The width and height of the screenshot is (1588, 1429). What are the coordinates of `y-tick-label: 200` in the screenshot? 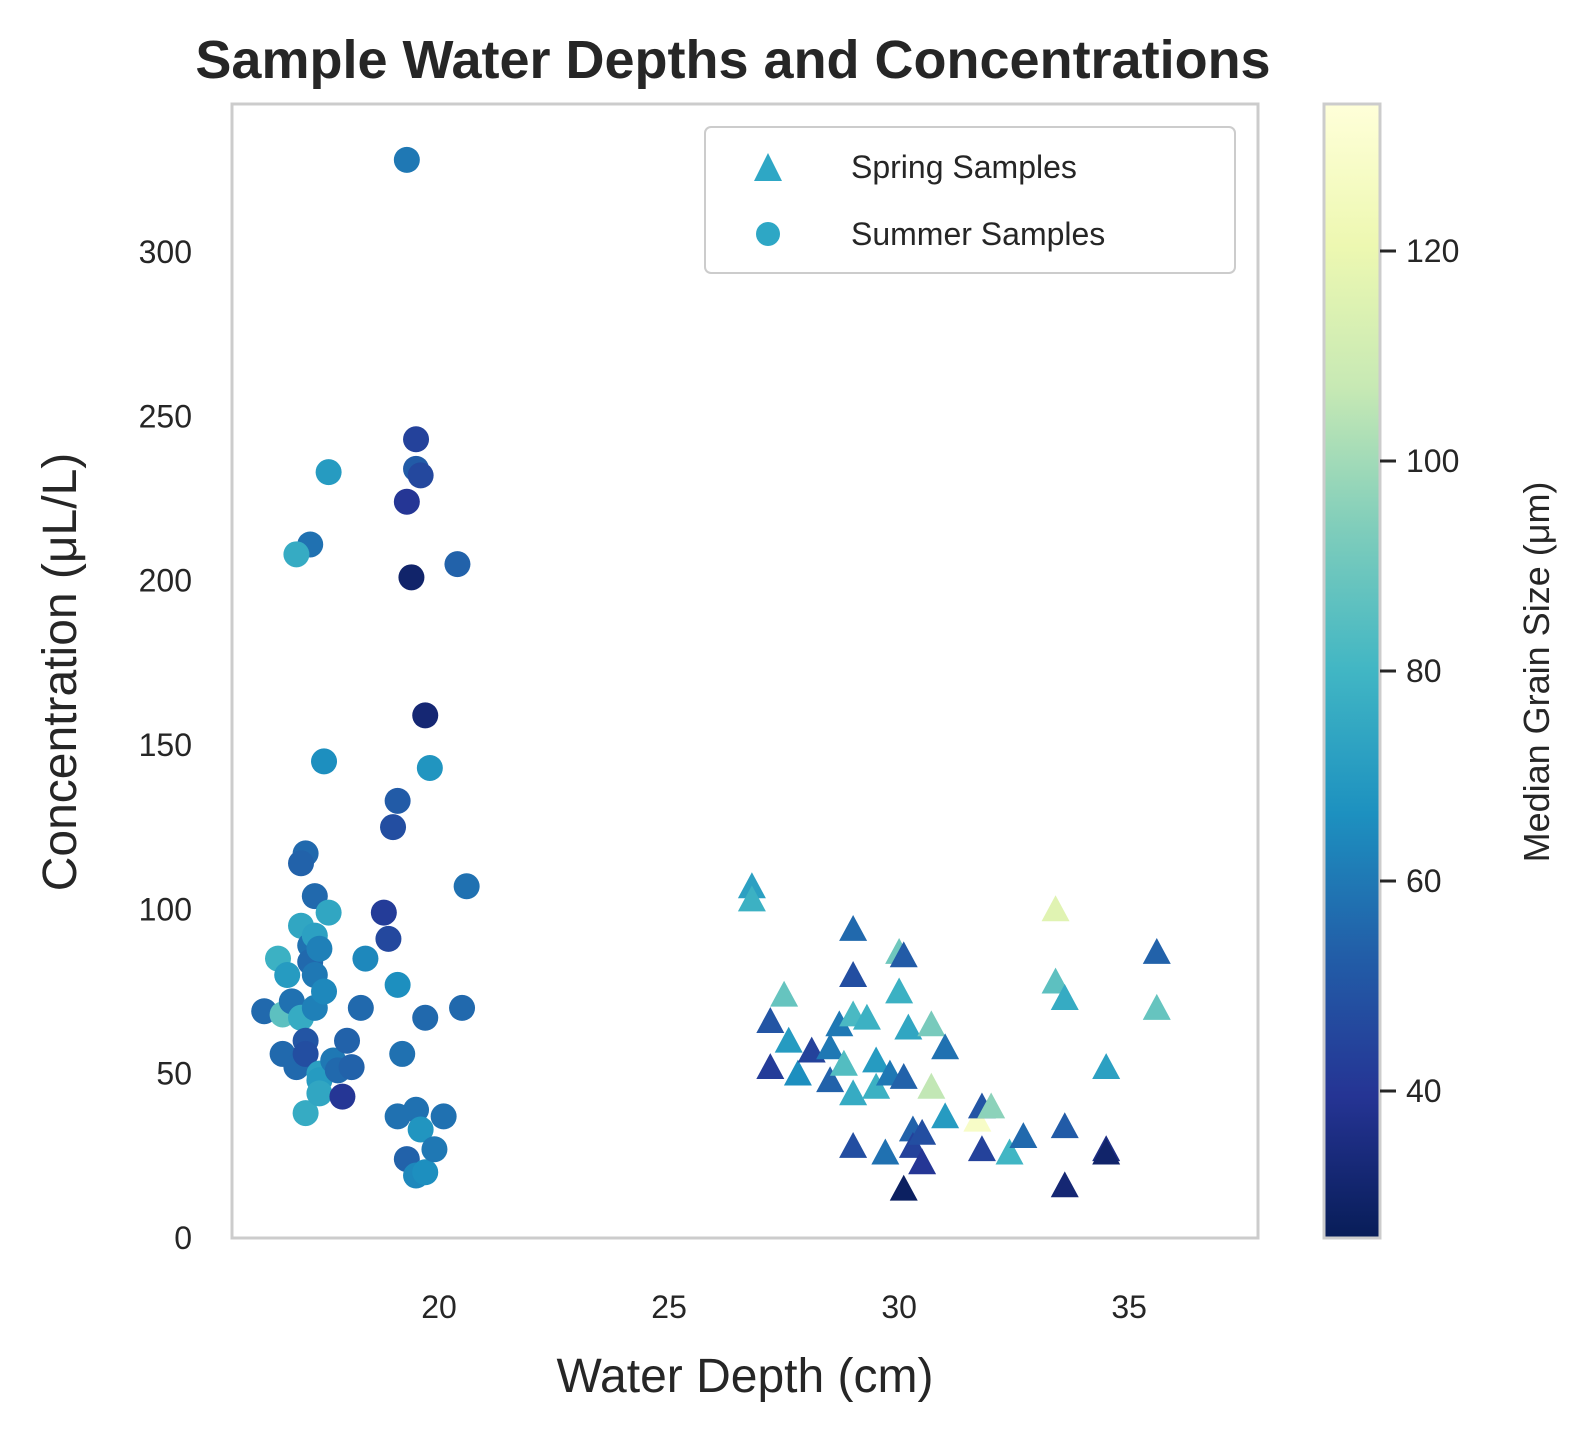 It's located at (165, 581).